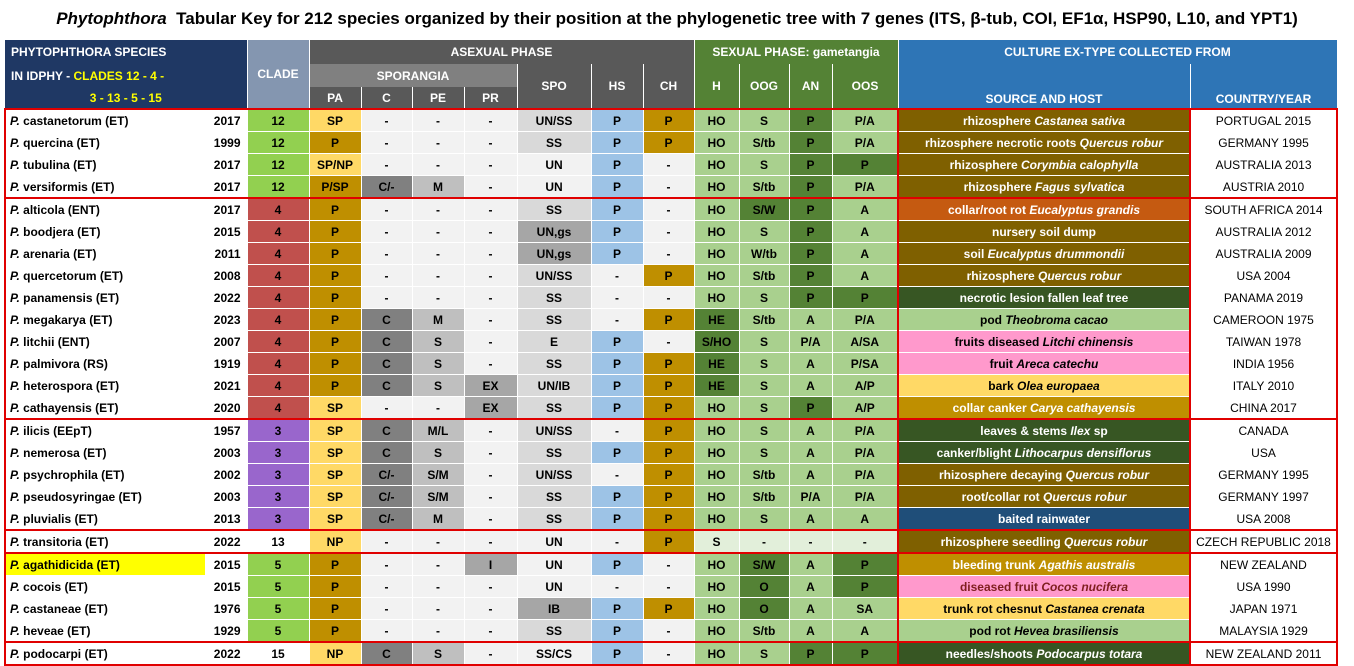 The height and width of the screenshot is (666, 1354). What do you see at coordinates (1095, 608) in the screenshot?
I see `host-name: Castanea crenata` at bounding box center [1095, 608].